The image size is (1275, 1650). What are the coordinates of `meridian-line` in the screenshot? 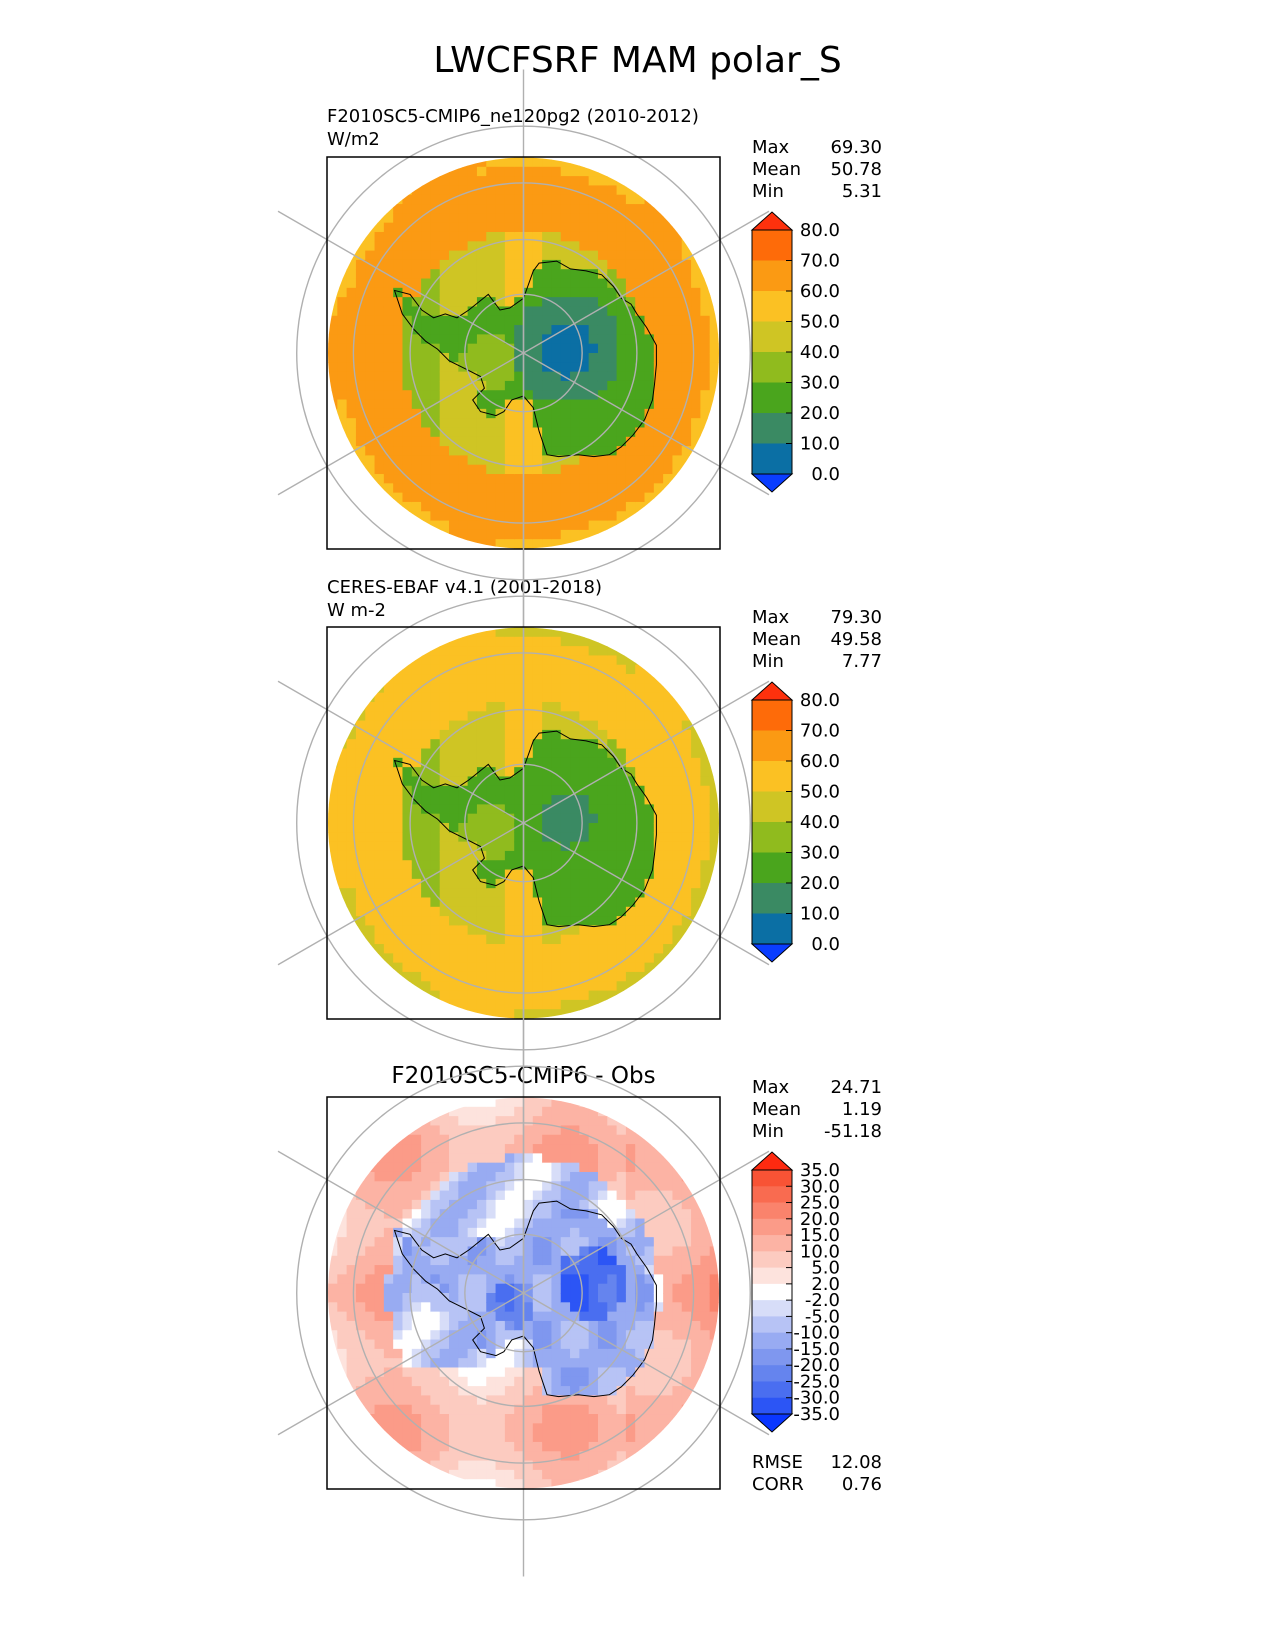 It's located at (646, 752).